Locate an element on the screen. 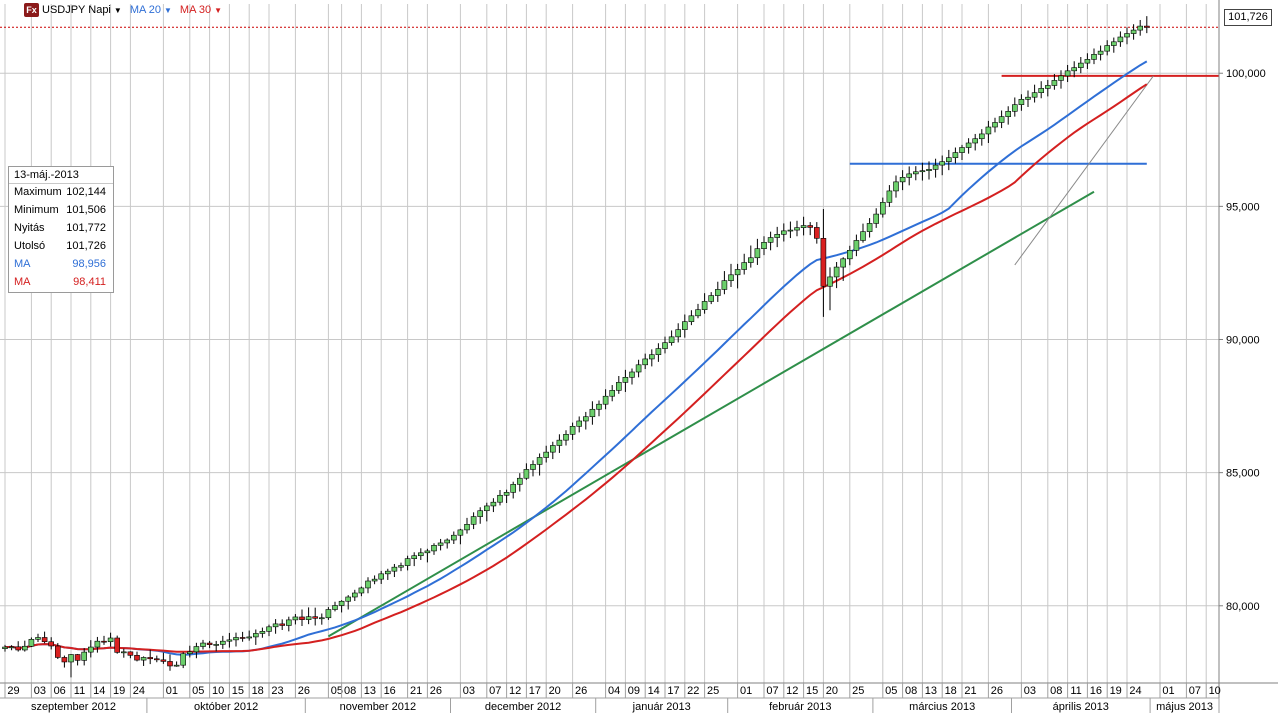 The height and width of the screenshot is (713, 1278). x-tick-label: 03 is located at coordinates (469, 691).